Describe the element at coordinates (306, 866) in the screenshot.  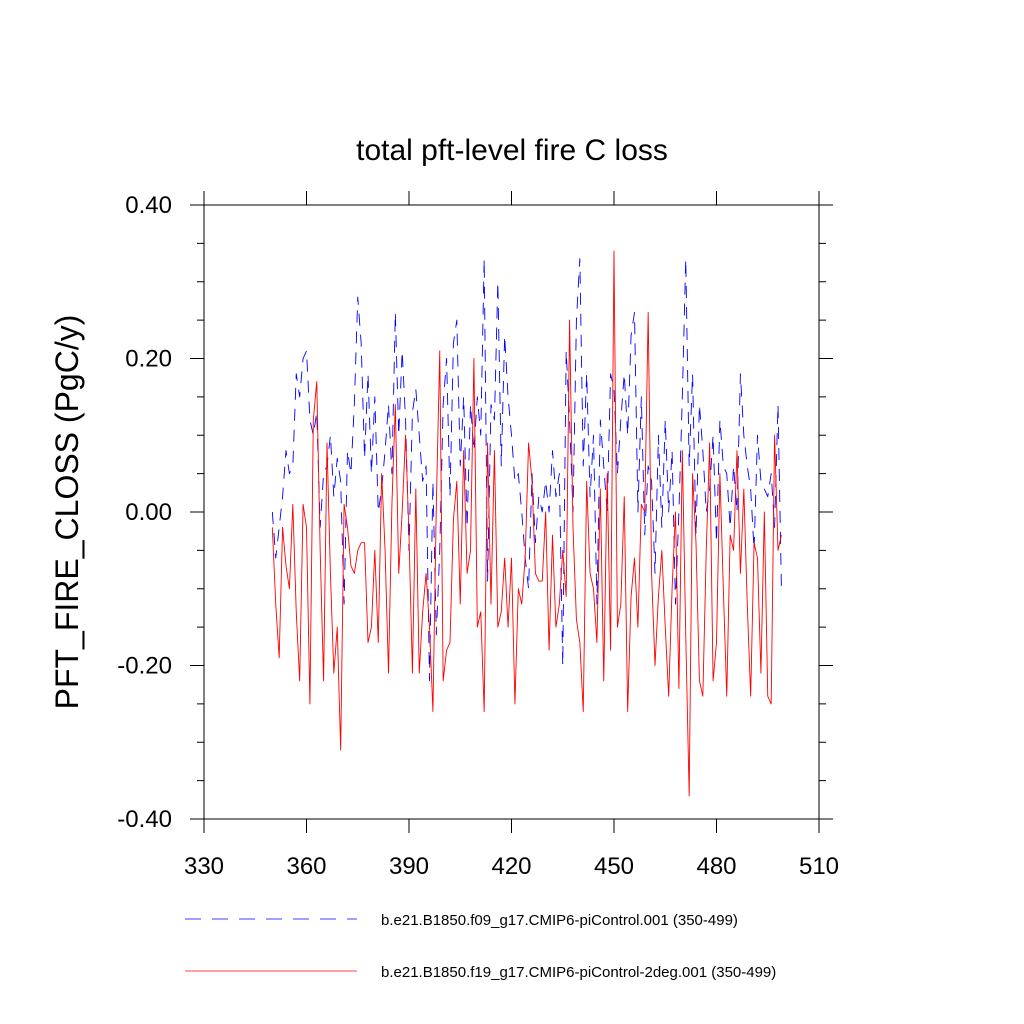
I see `x-tick-label-1: 360` at that location.